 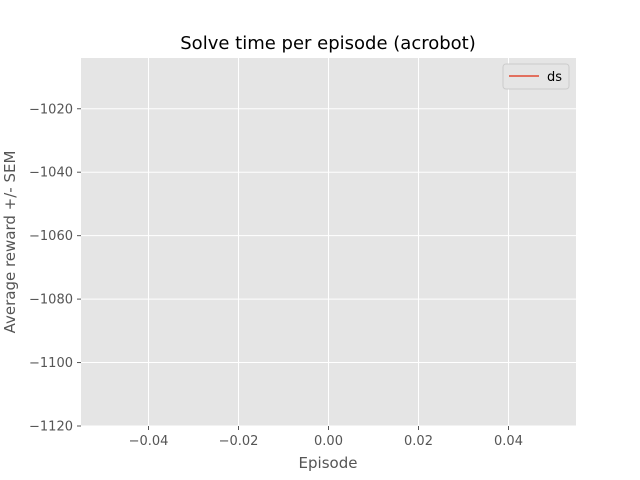 I want to click on chart-title: Solve time per episode (acrobot), so click(x=328, y=43).